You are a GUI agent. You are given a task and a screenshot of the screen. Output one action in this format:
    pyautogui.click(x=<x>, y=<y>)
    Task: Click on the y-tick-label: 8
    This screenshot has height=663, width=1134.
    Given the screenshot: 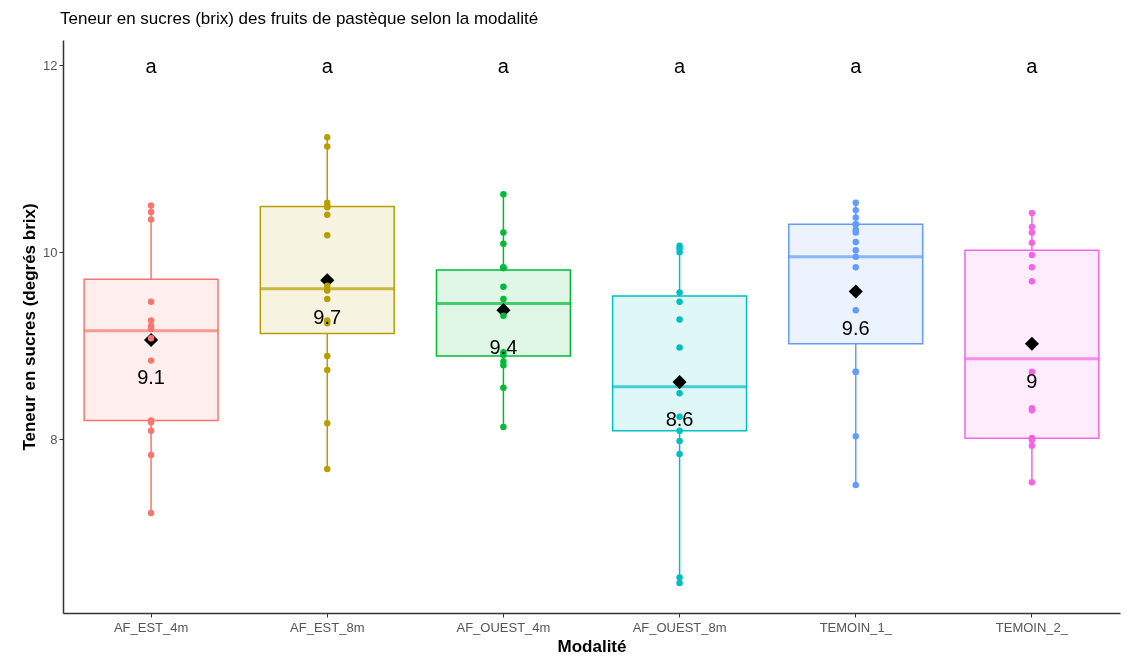 What is the action you would take?
    pyautogui.click(x=54, y=439)
    